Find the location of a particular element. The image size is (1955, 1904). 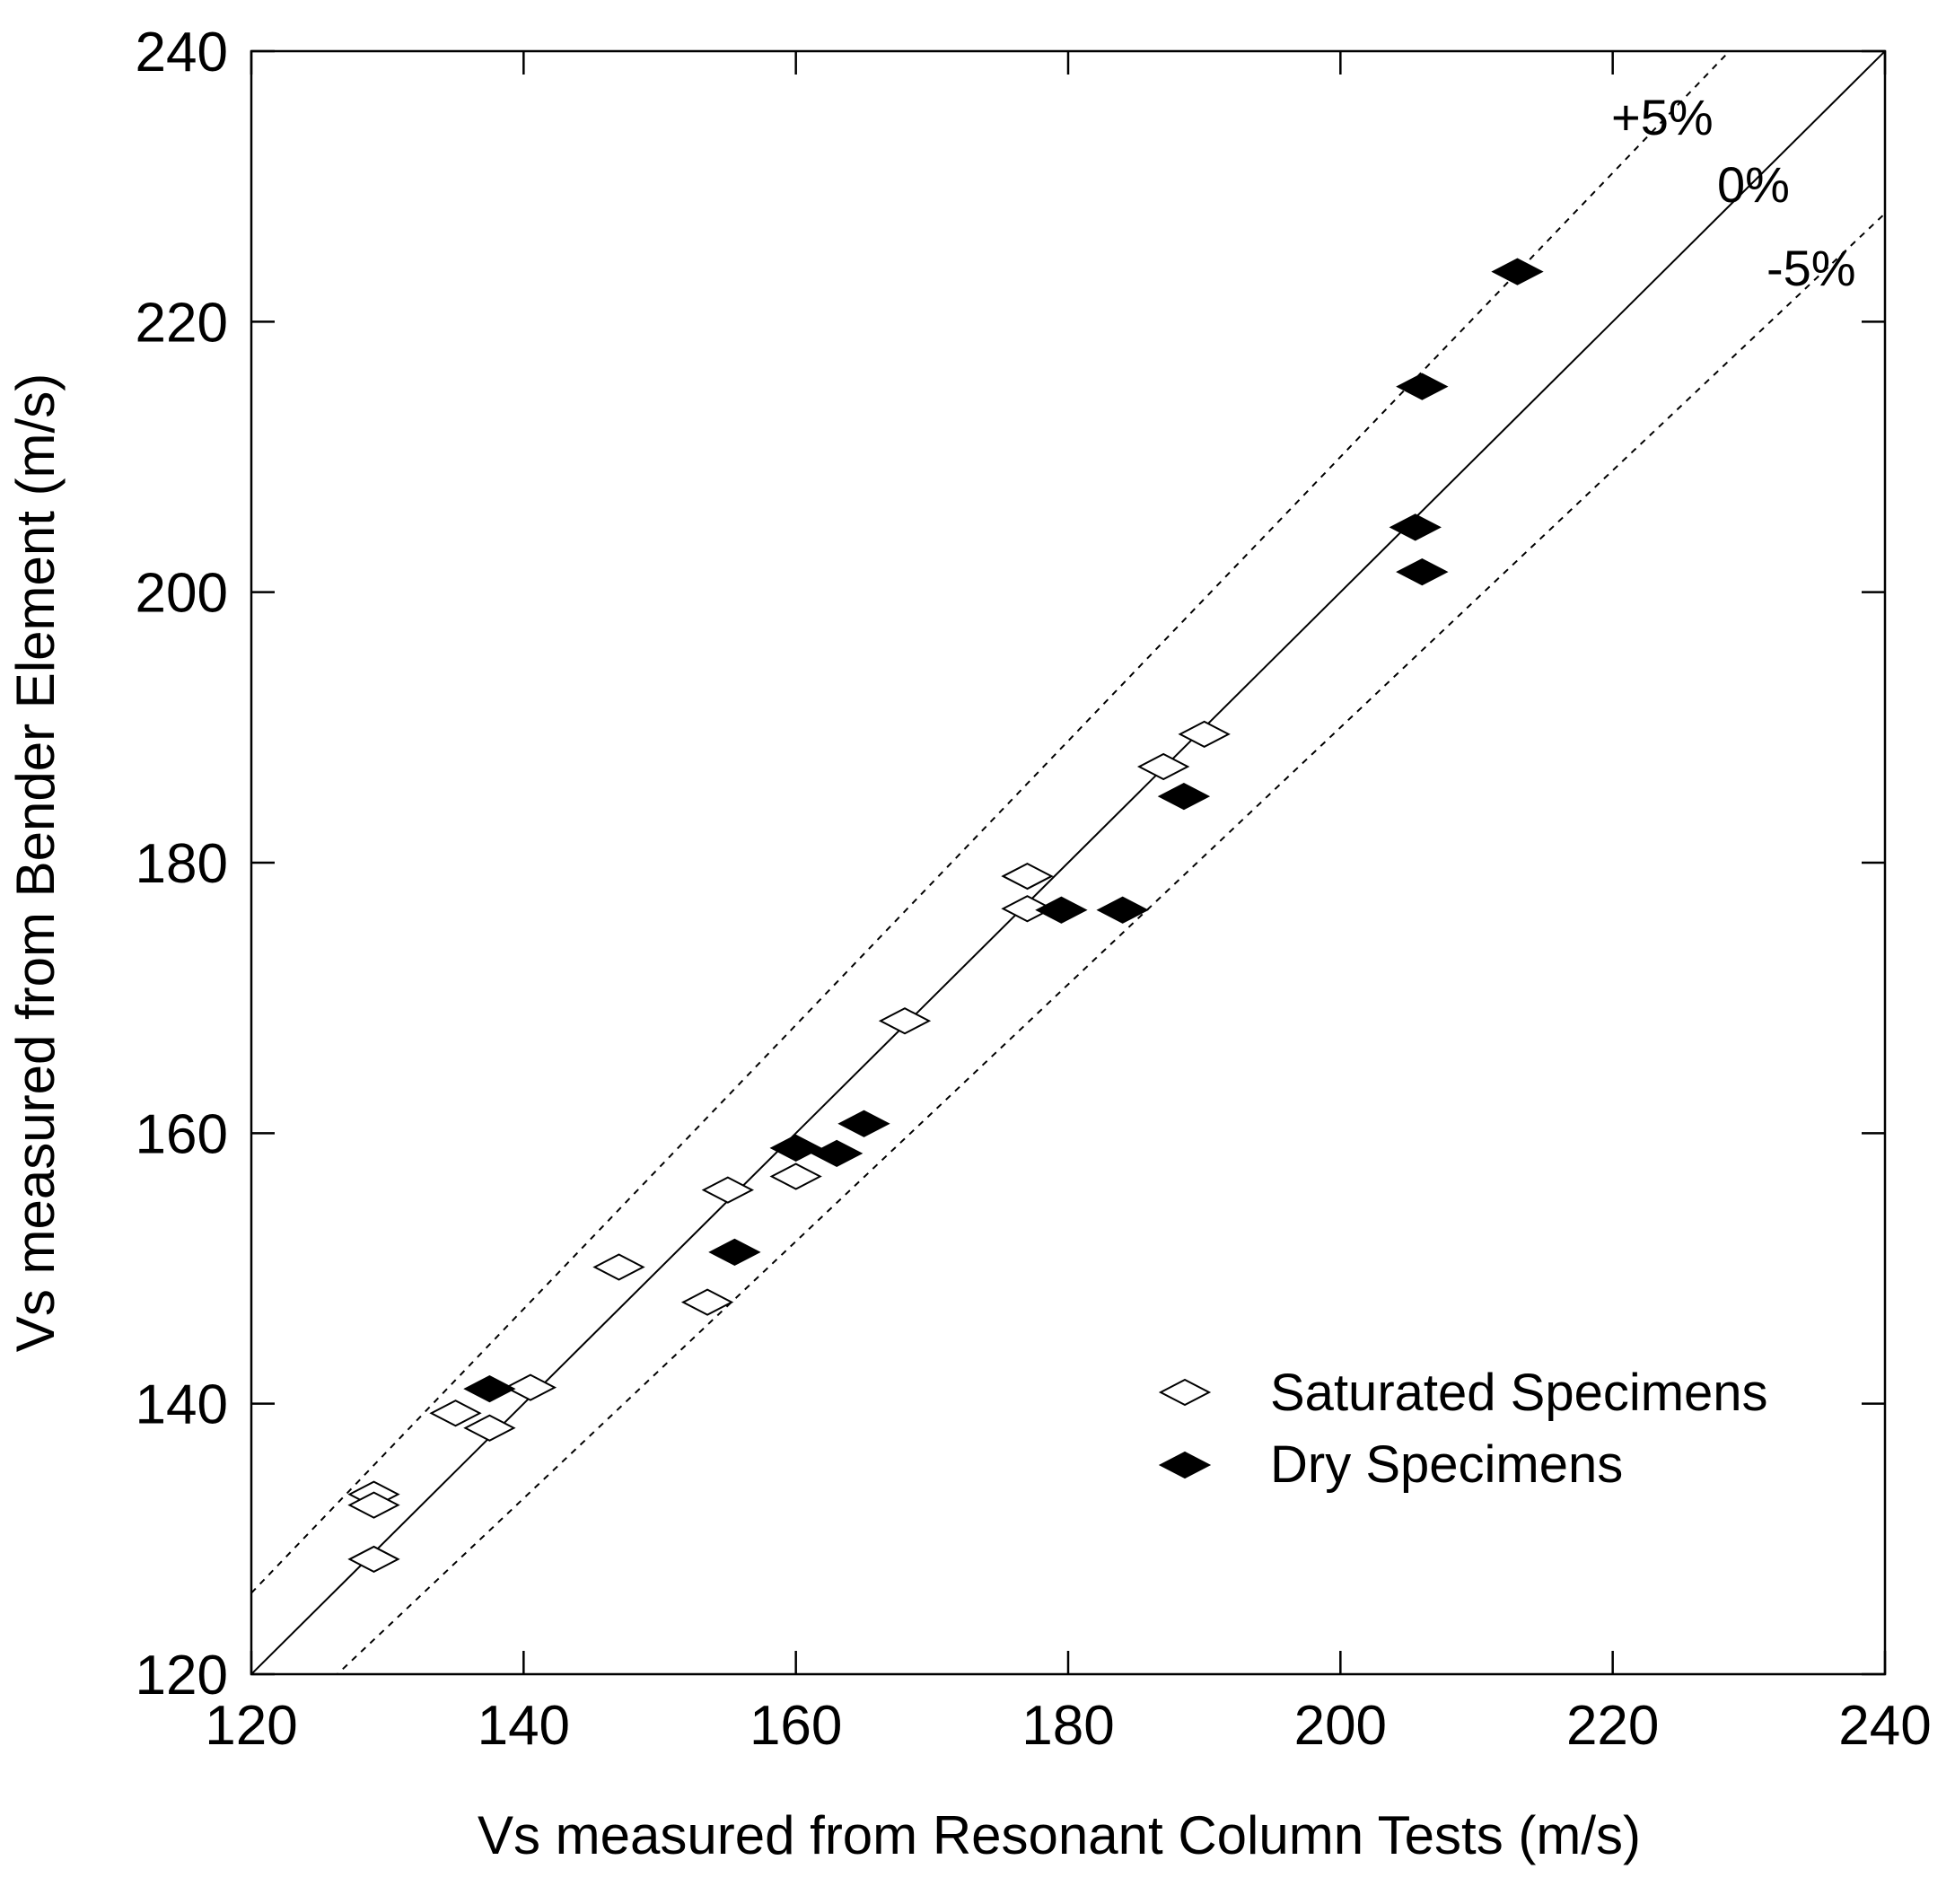

legend-diamond-open is located at coordinates (1185, 1392).